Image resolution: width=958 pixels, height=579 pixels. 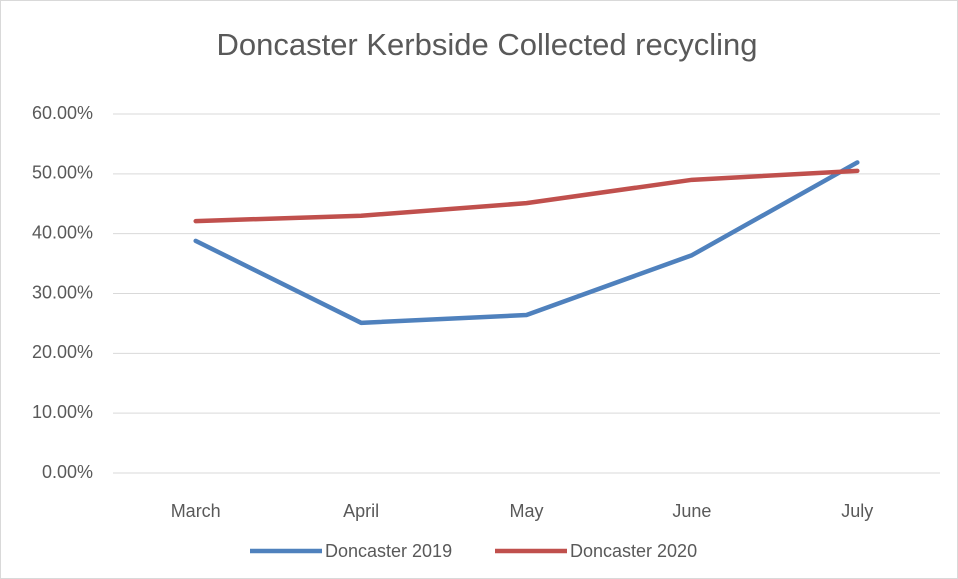 What do you see at coordinates (633, 551) in the screenshot?
I see `legend-label: Doncaster 2020` at bounding box center [633, 551].